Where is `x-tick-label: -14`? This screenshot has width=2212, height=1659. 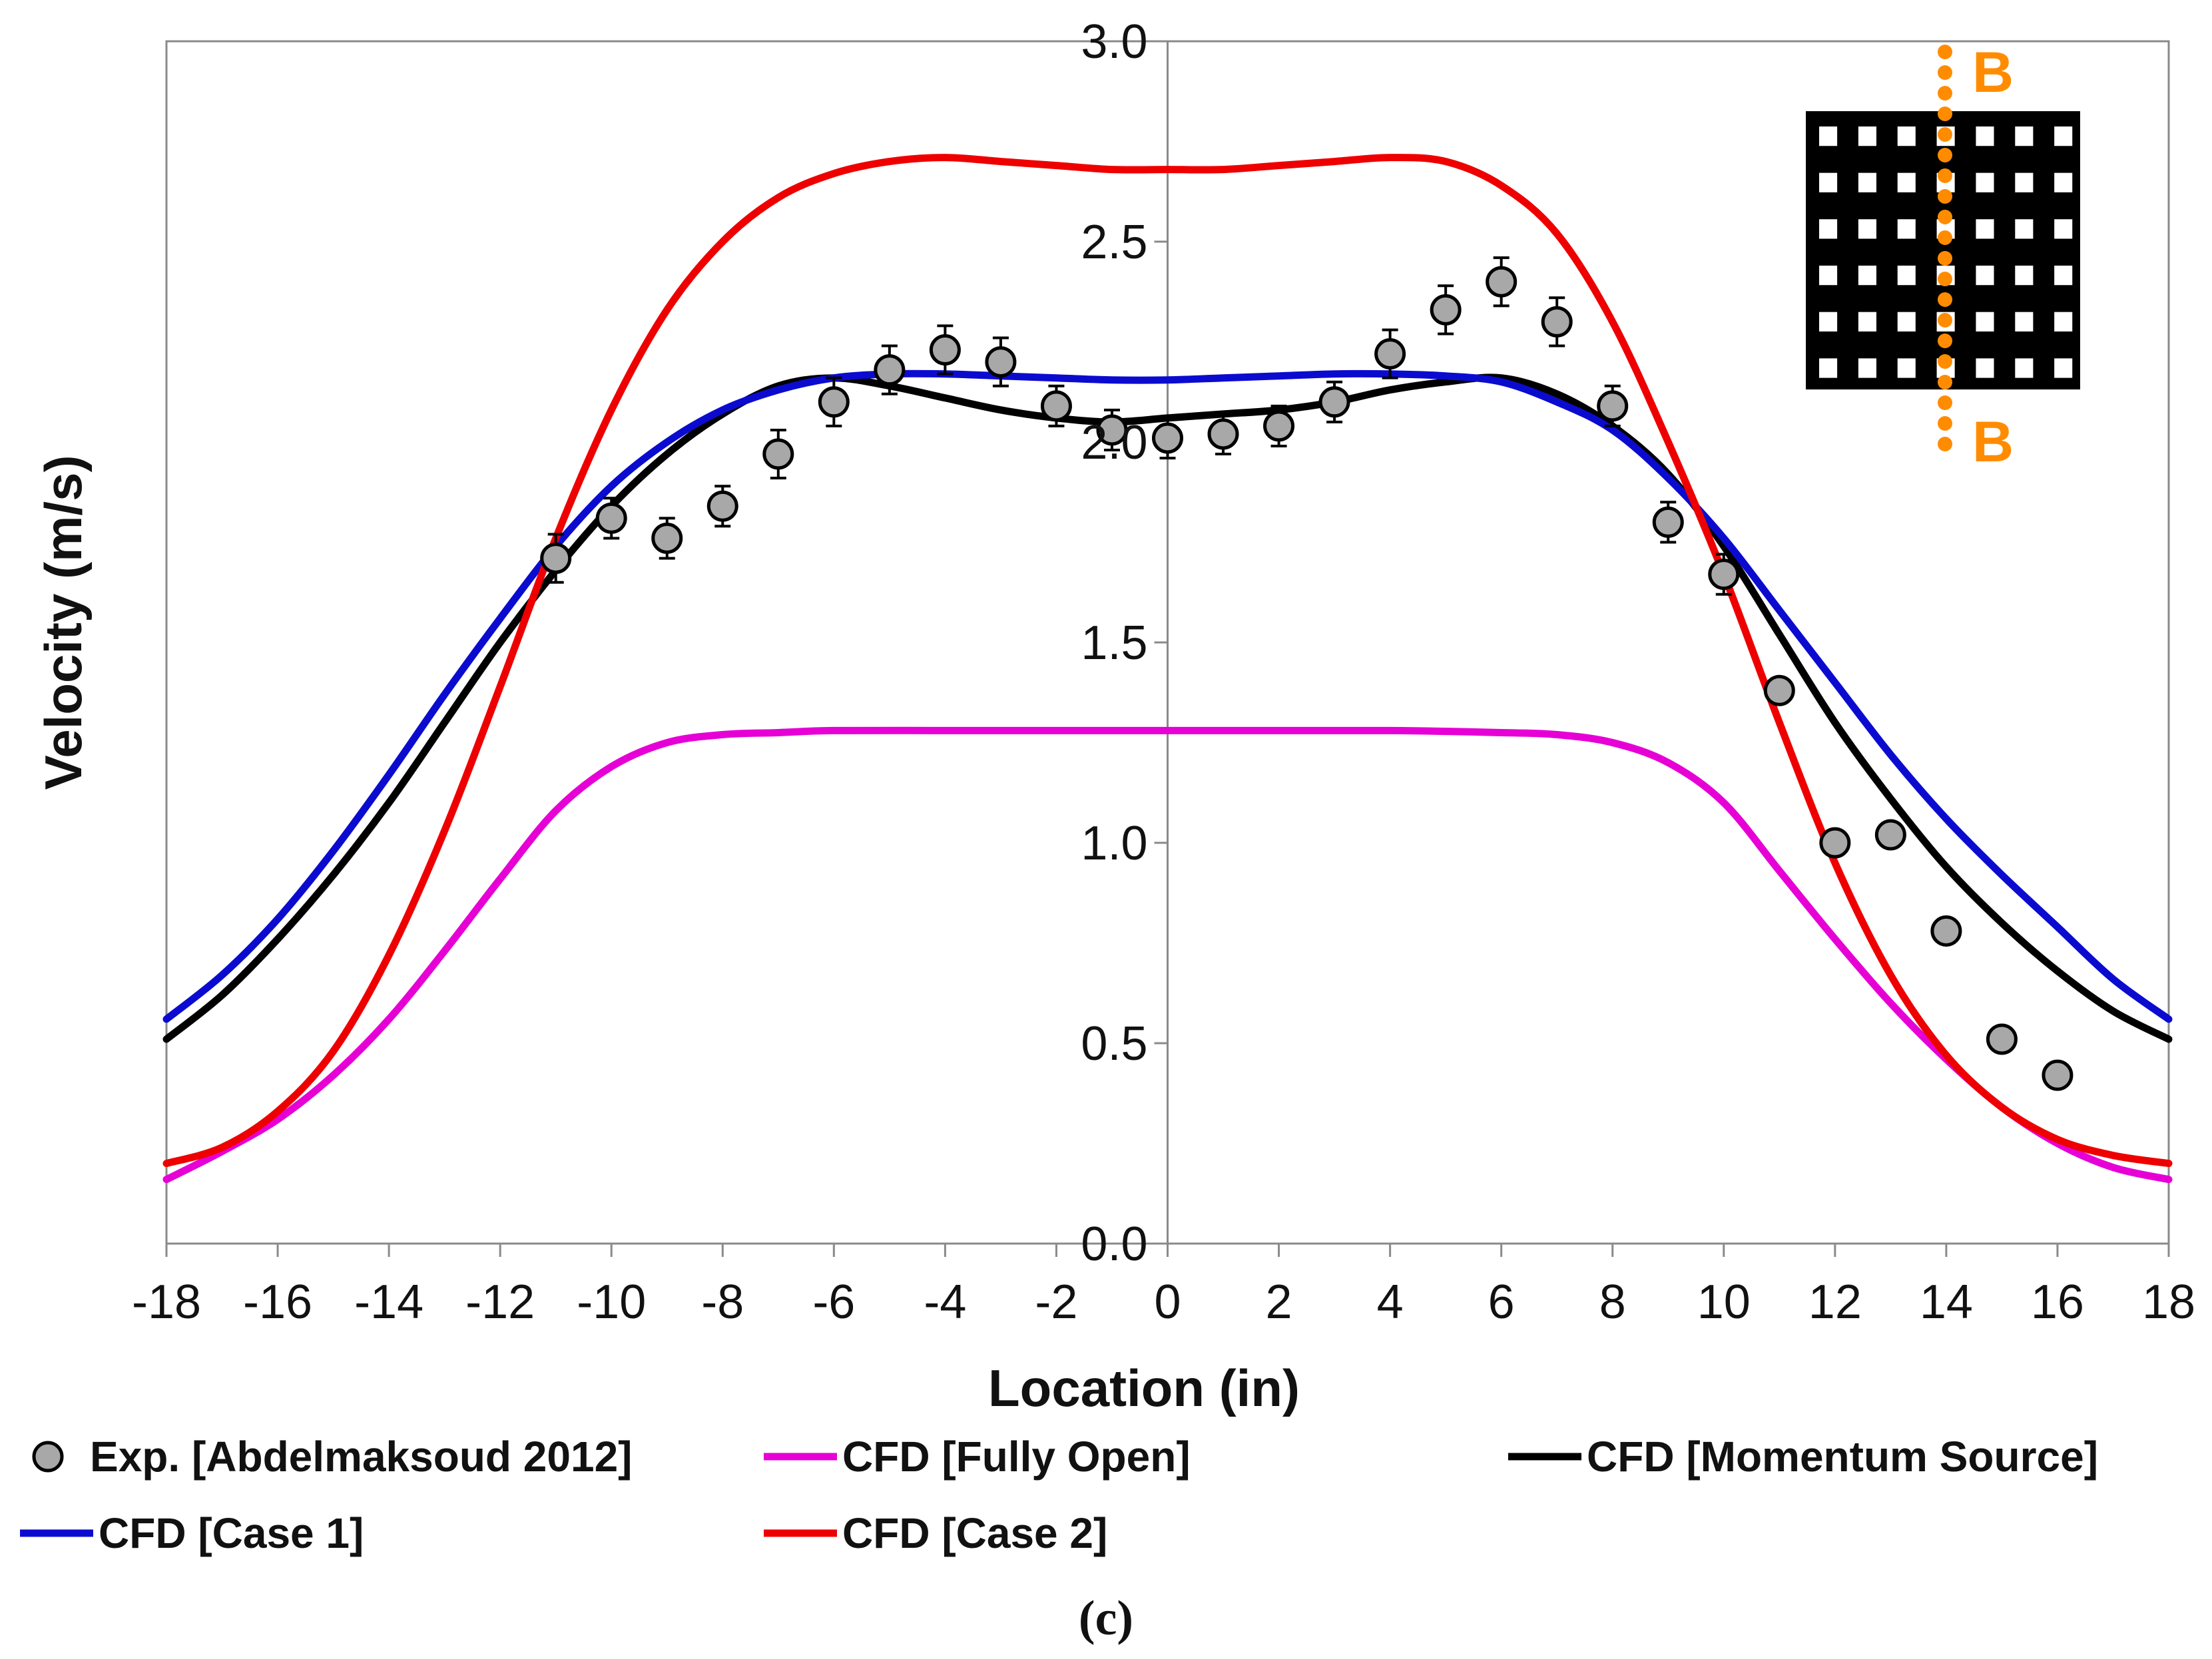
x-tick-label: -14 is located at coordinates (388, 1302).